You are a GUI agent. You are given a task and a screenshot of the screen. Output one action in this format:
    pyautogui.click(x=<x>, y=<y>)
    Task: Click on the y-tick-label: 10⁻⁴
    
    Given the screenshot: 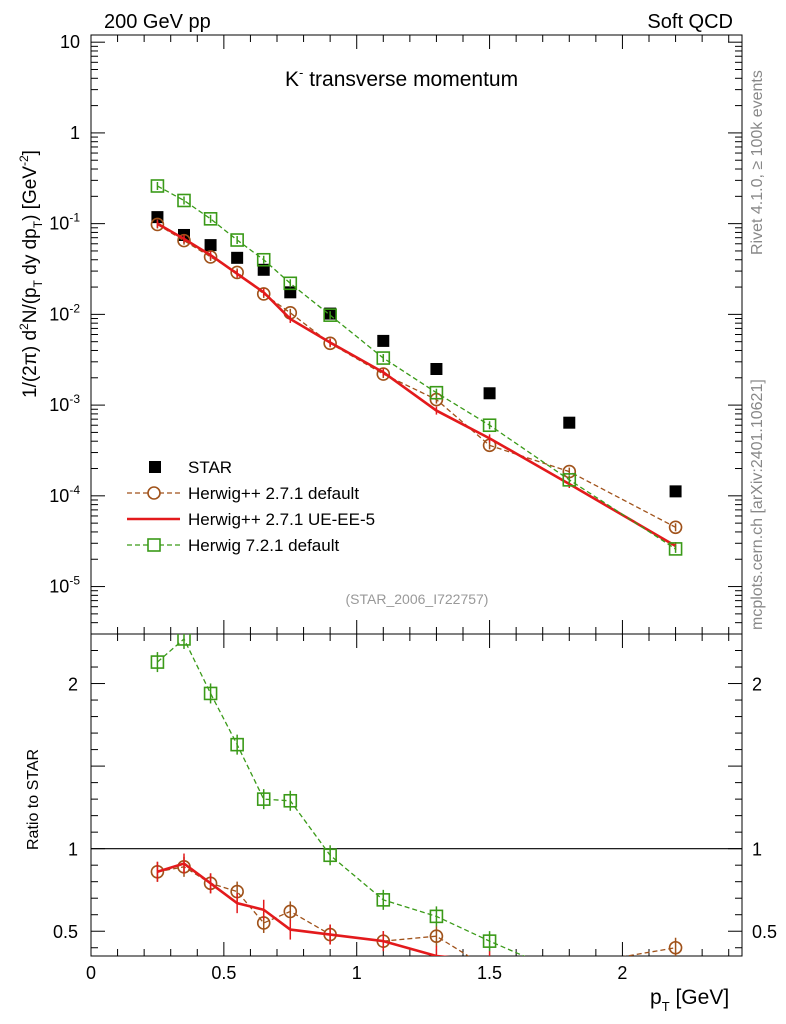 What is the action you would take?
    pyautogui.click(x=64, y=494)
    